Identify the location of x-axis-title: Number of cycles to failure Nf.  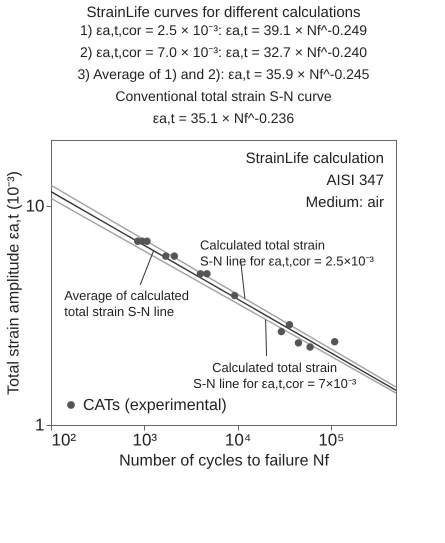
(224, 461).